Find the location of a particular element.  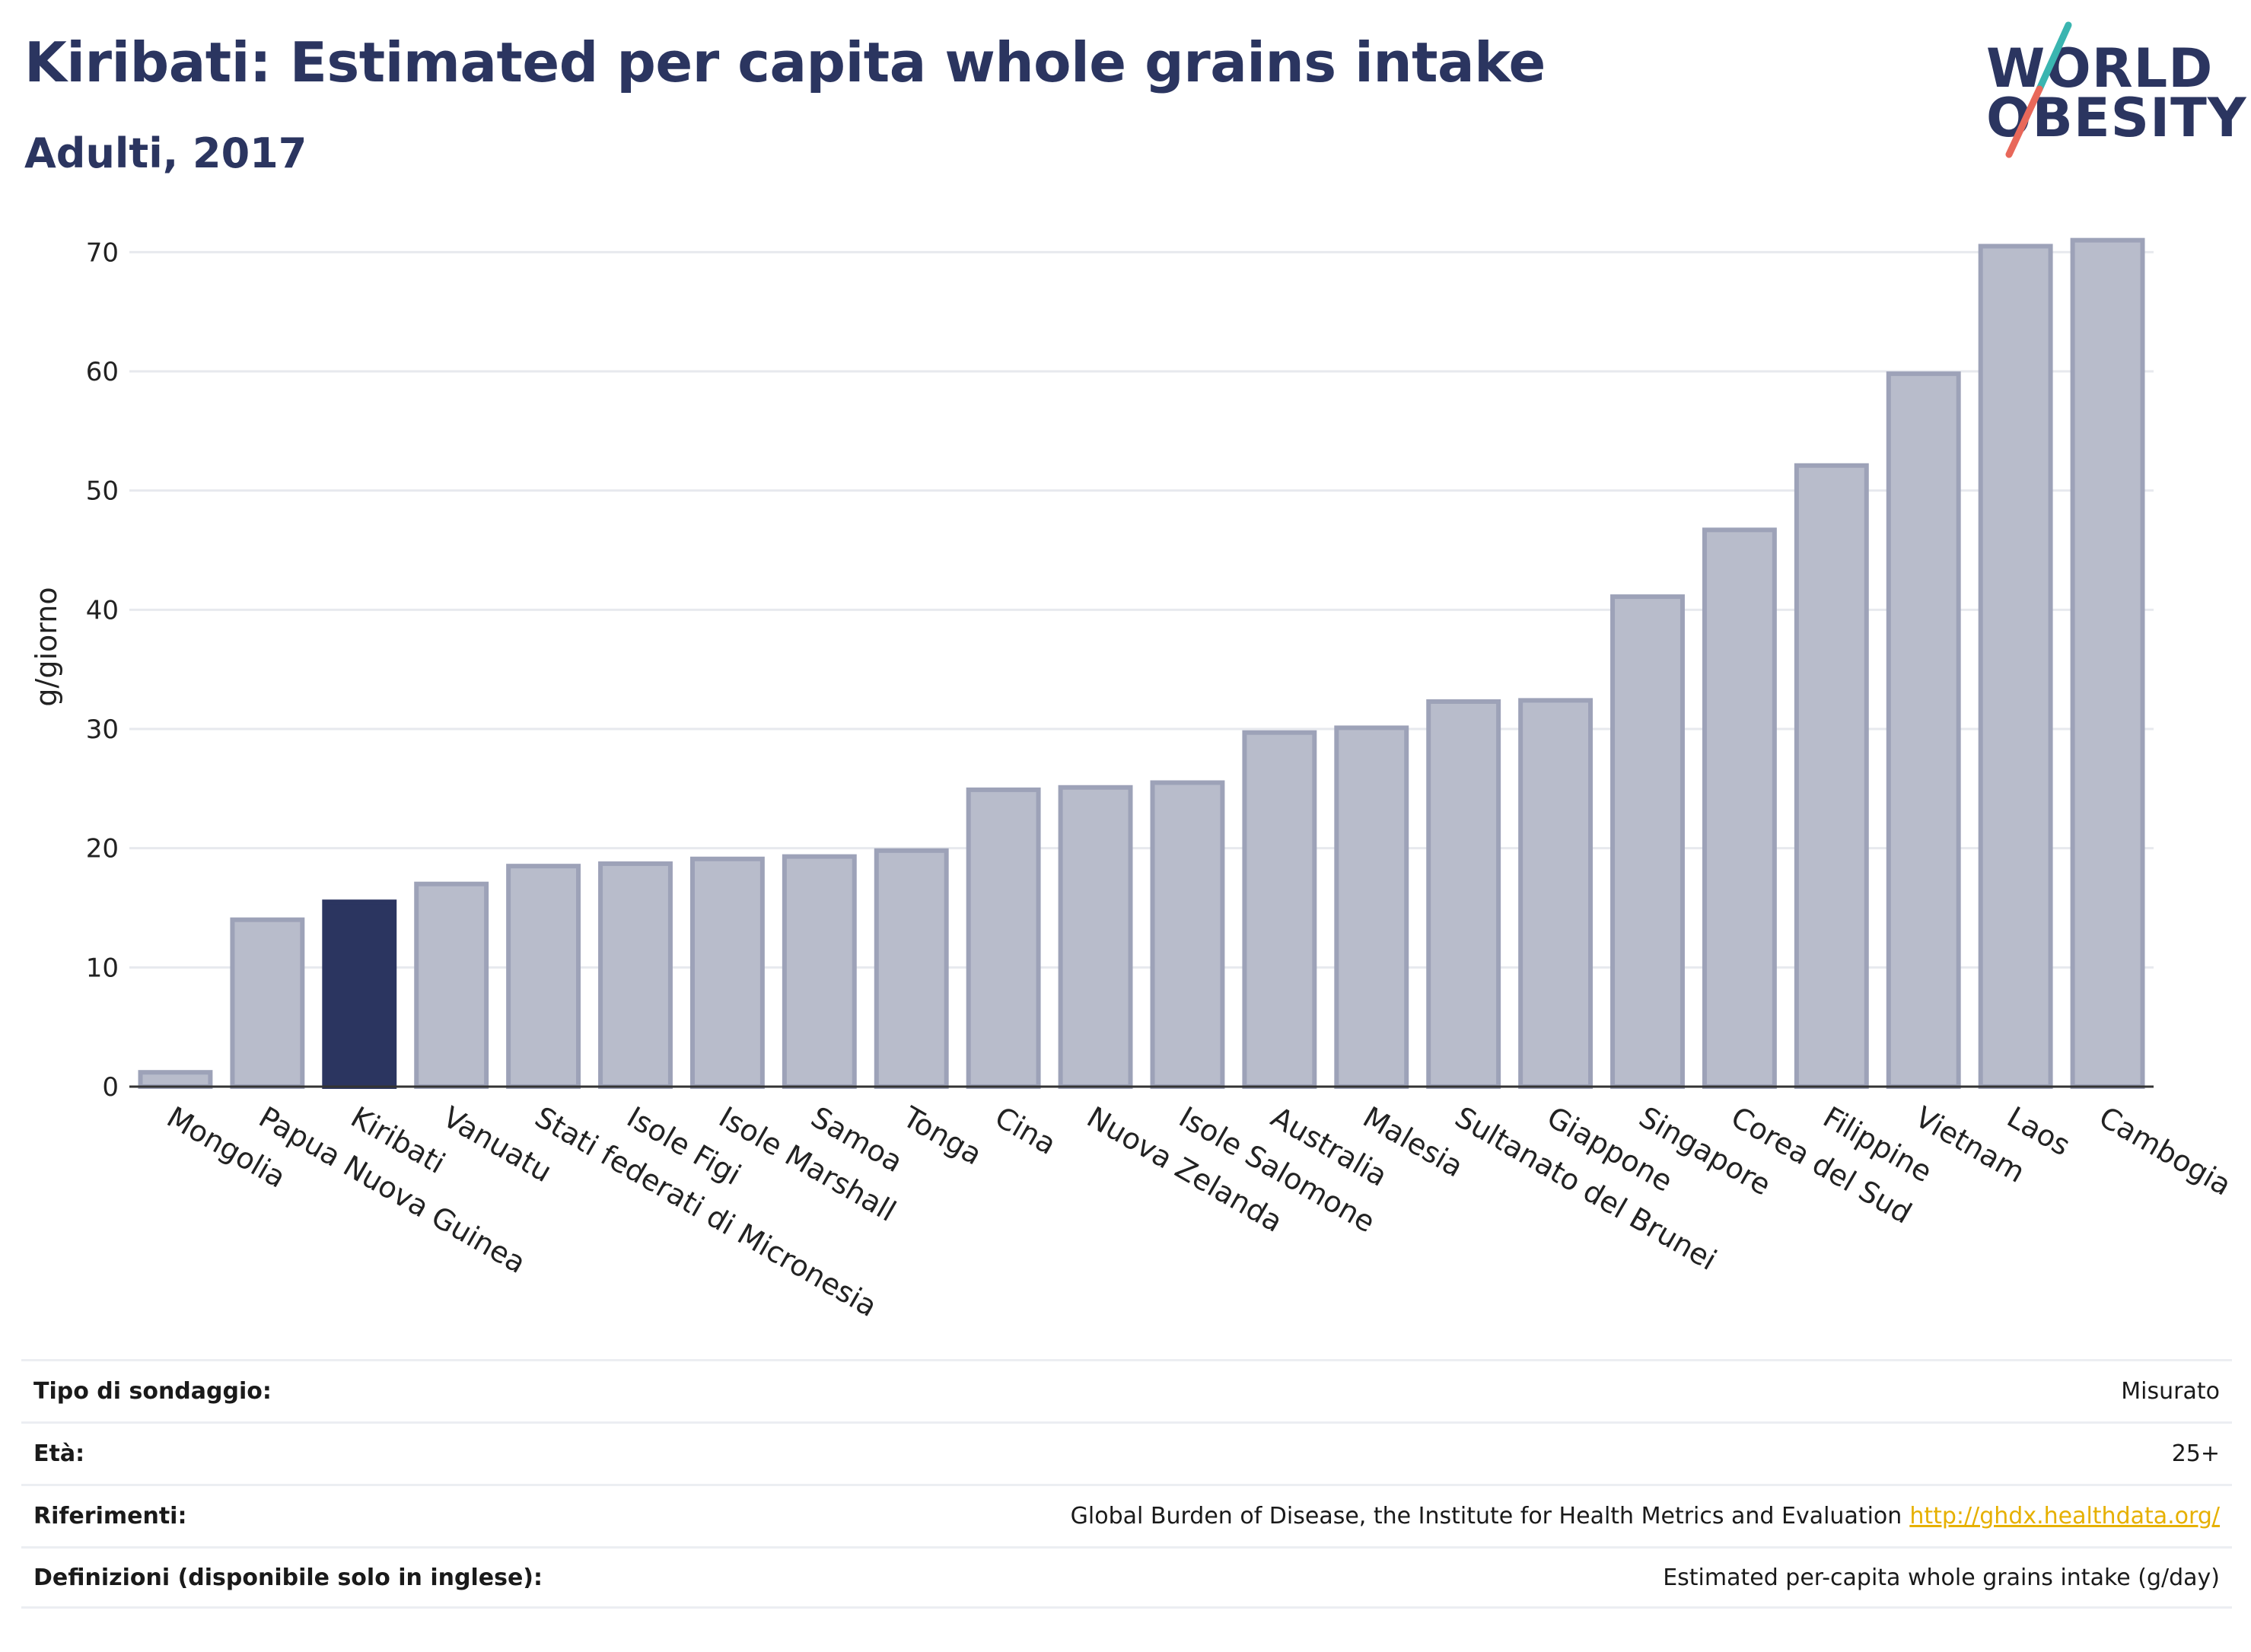

meta-value: Misurato is located at coordinates (2170, 1391).